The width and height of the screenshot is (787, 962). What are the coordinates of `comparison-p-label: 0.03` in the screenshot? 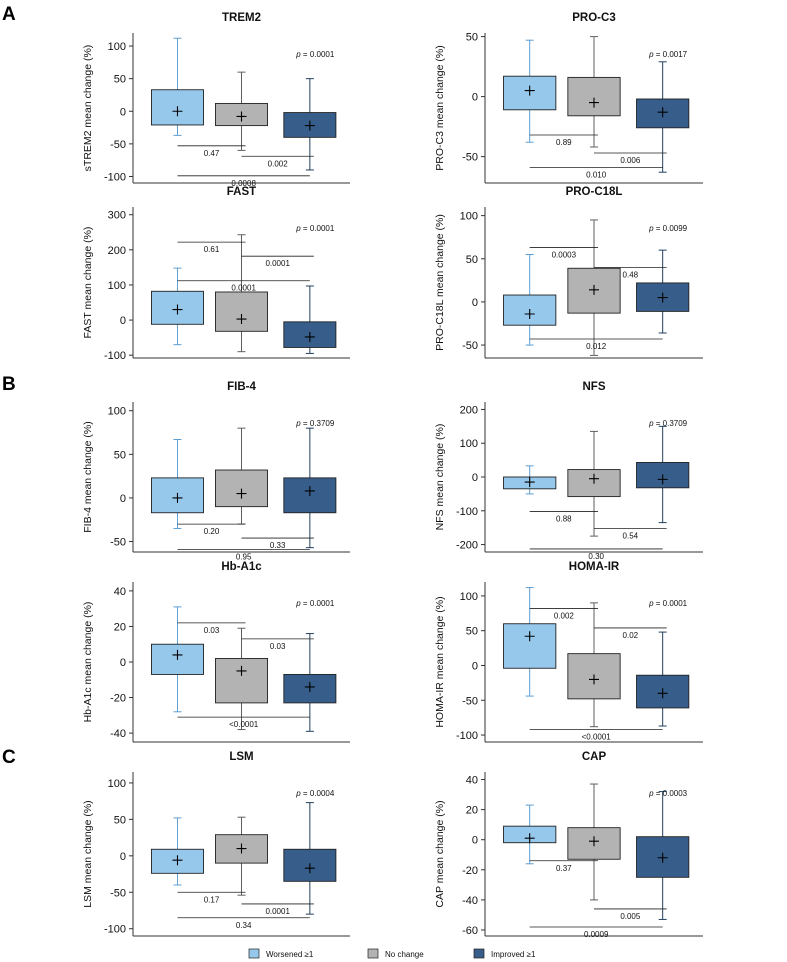 It's located at (212, 630).